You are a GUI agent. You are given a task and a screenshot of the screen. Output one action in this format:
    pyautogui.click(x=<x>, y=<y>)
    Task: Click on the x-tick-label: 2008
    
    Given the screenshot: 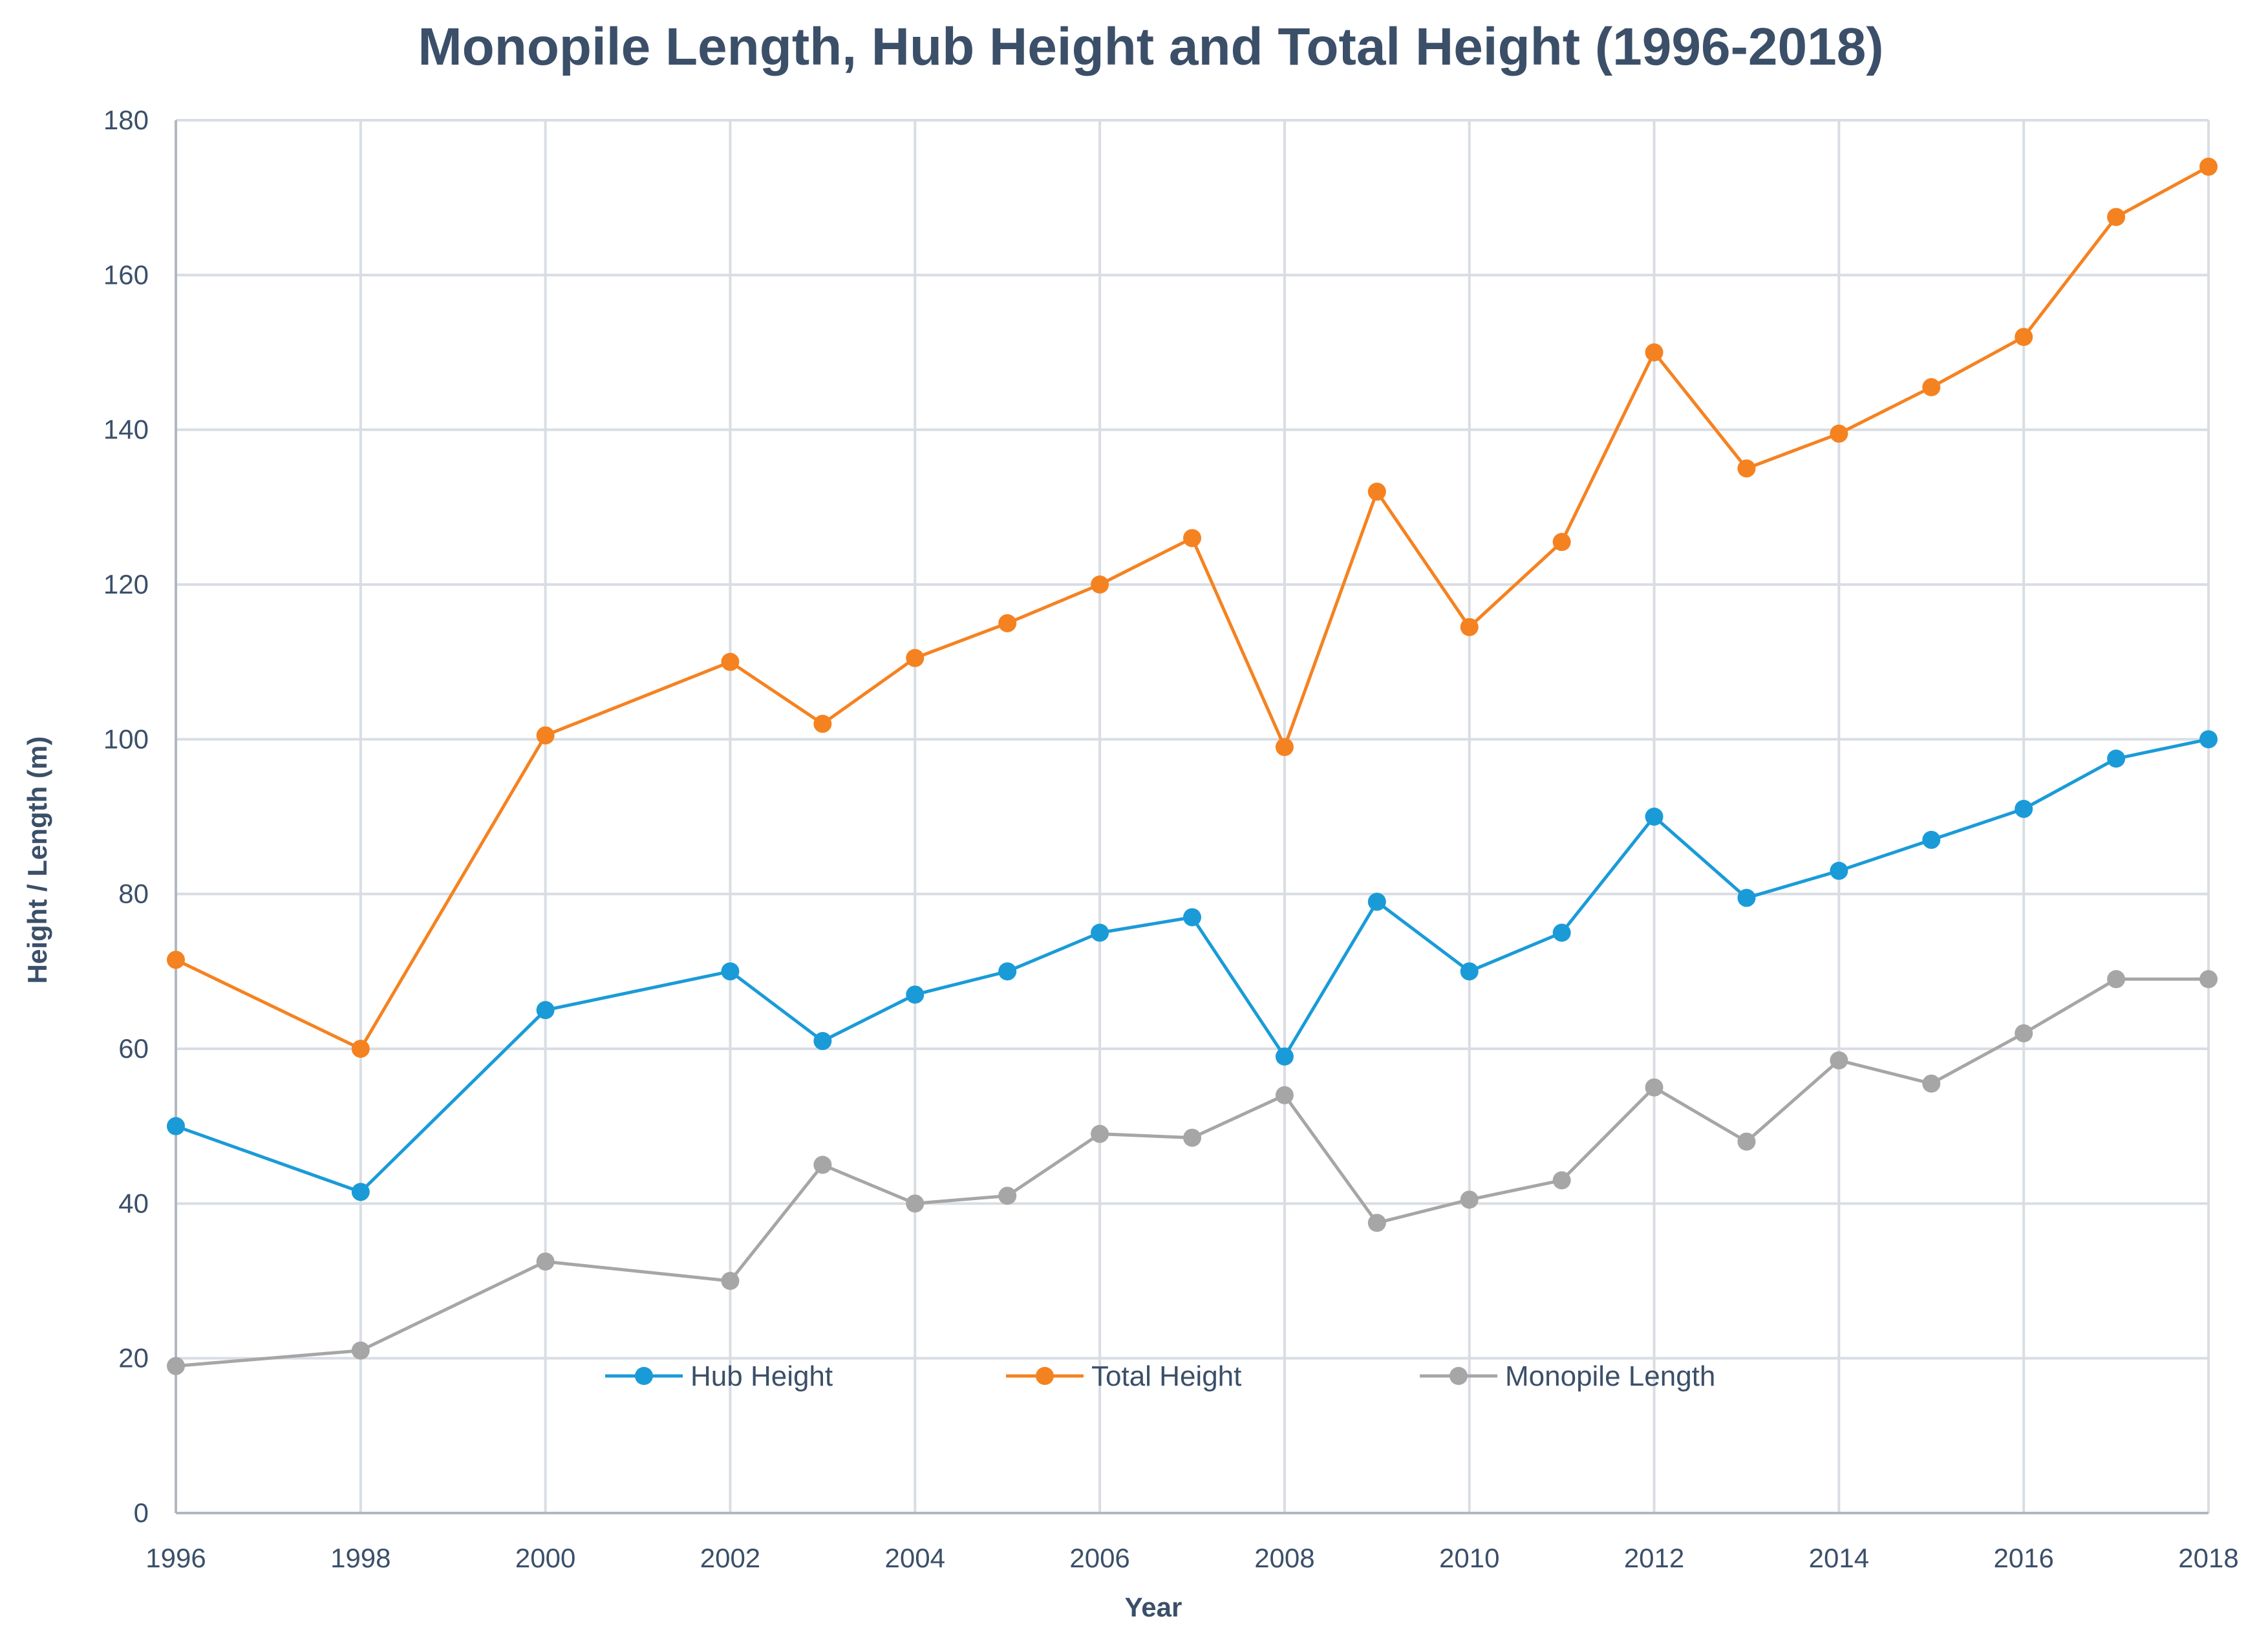 What is the action you would take?
    pyautogui.click(x=1284, y=1558)
    